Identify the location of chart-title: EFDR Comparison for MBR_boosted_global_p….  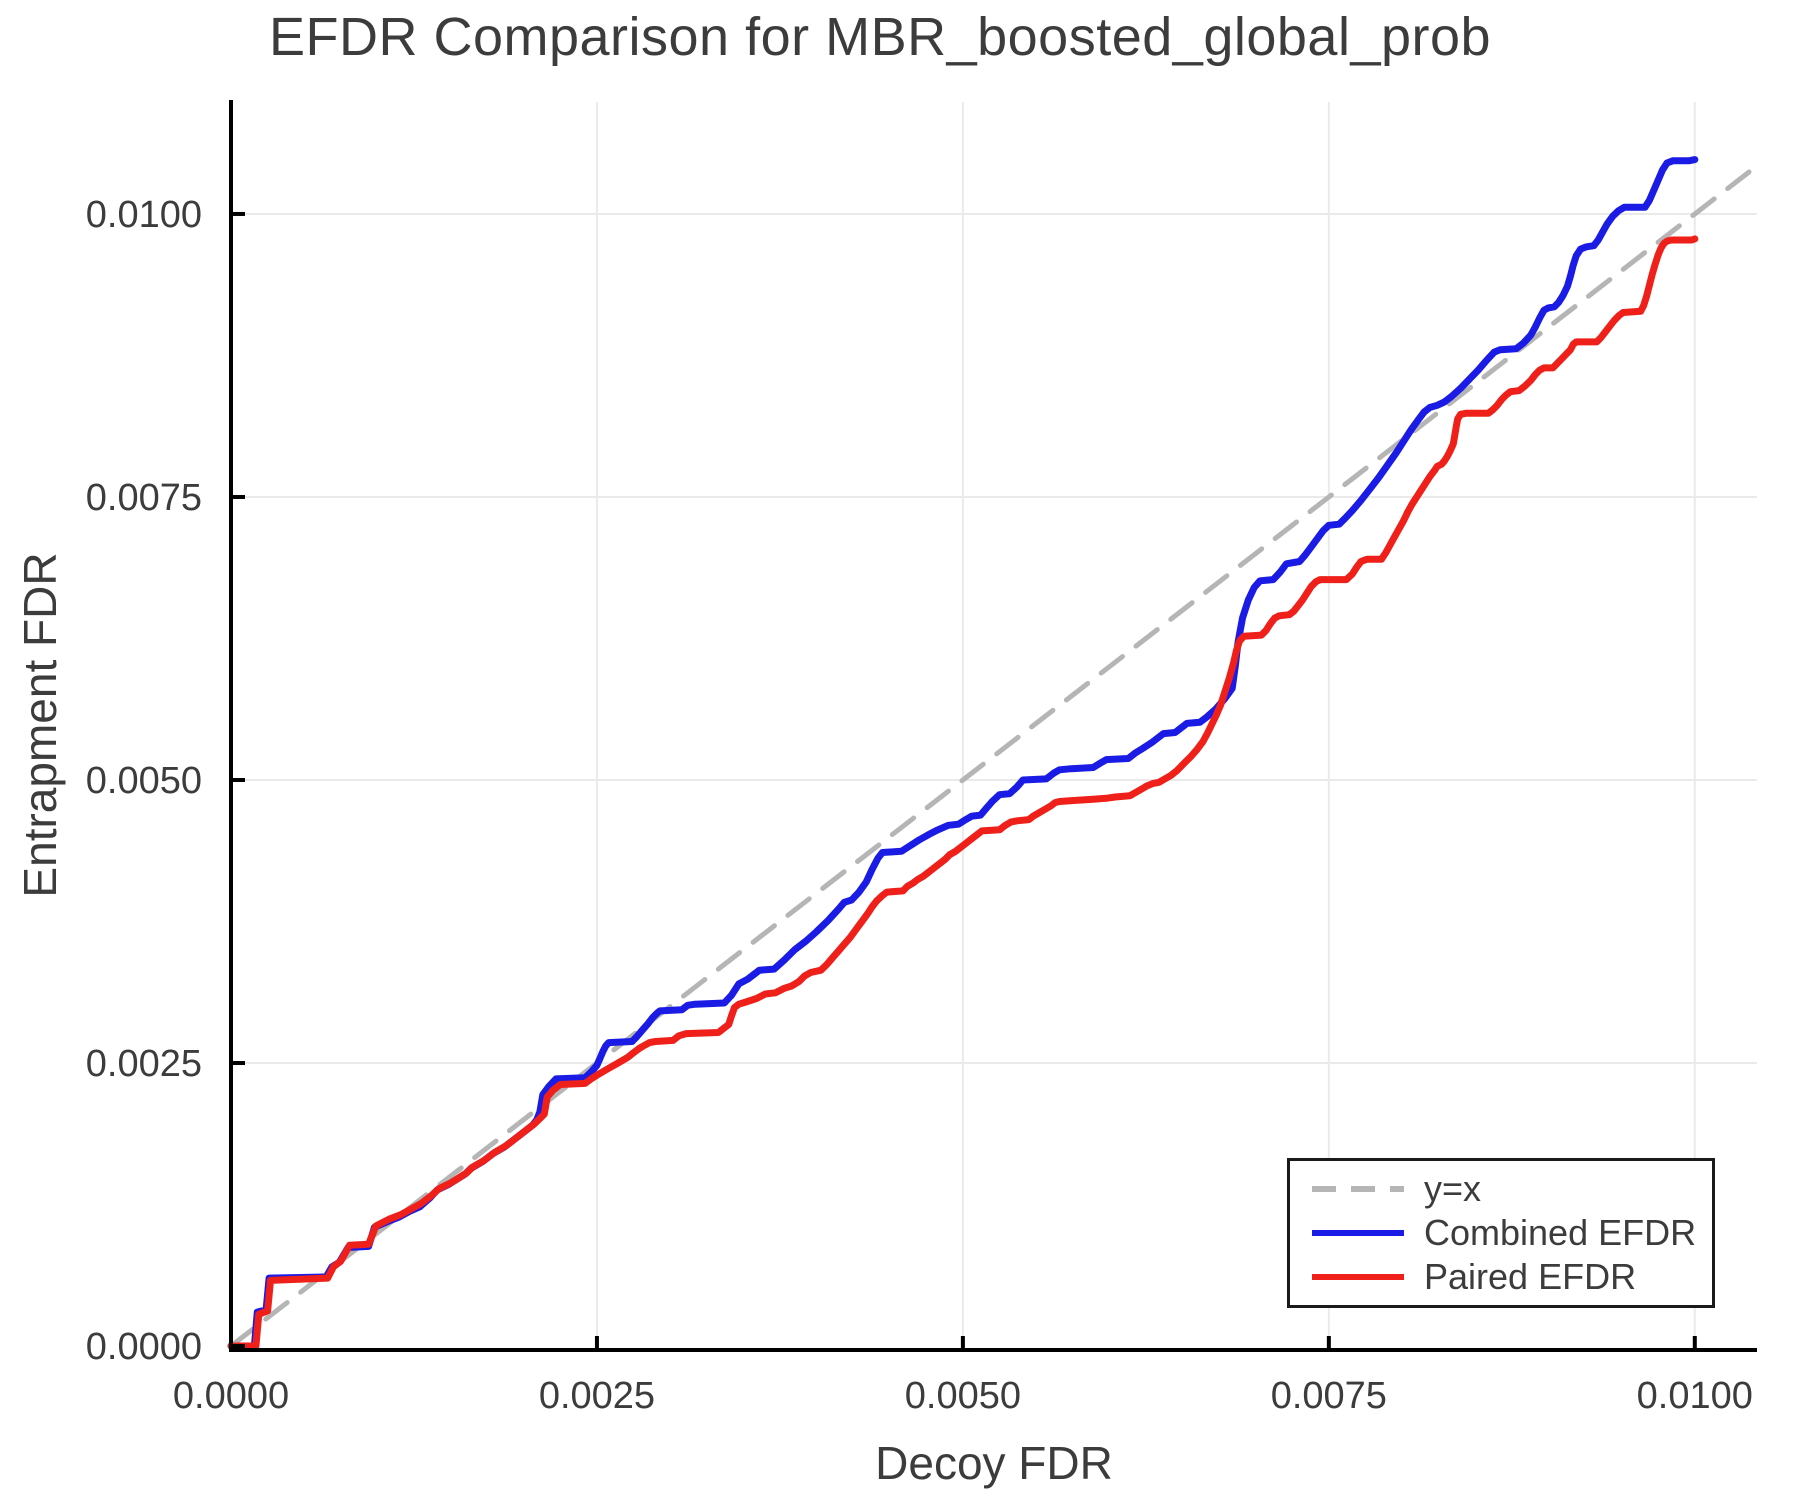
(880, 37).